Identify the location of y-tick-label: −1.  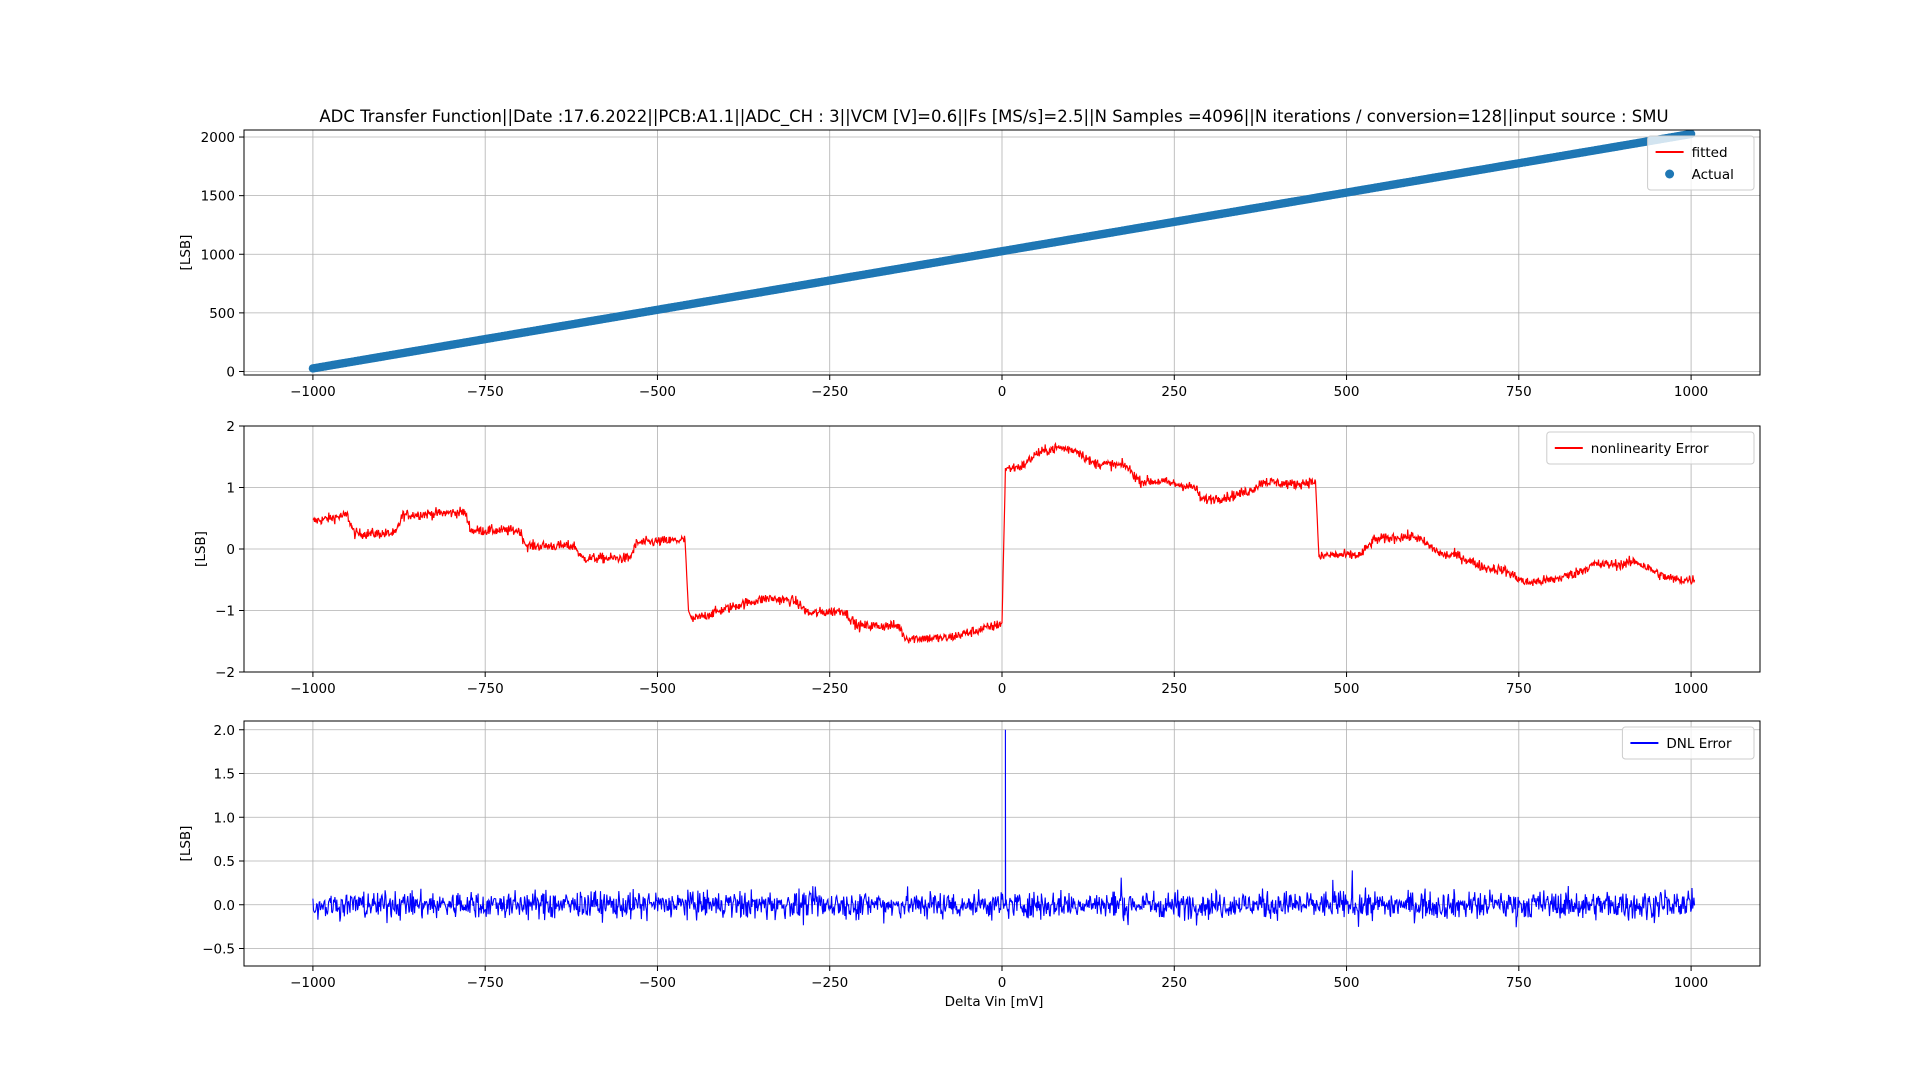
(225, 612).